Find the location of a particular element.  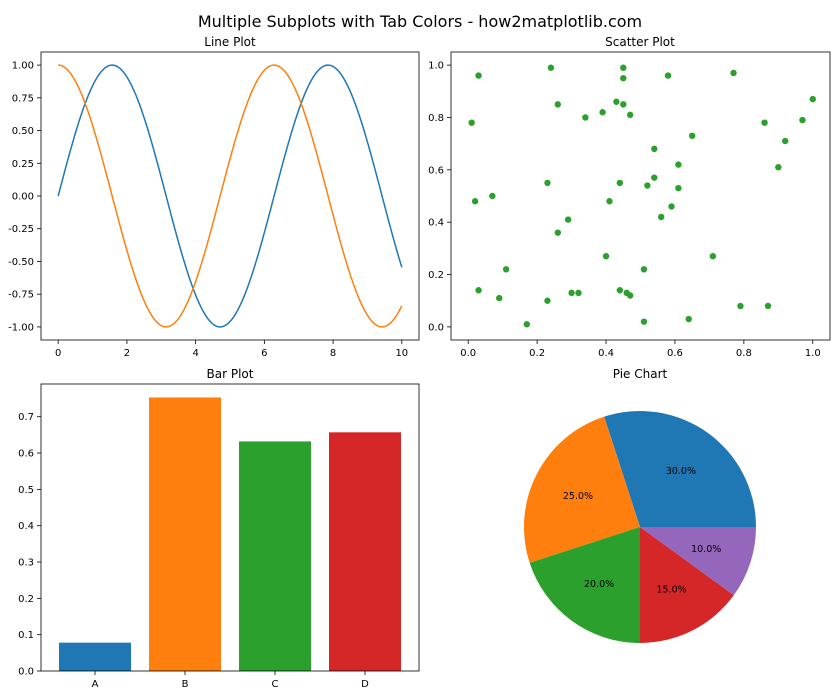

bar-A is located at coordinates (95, 656).